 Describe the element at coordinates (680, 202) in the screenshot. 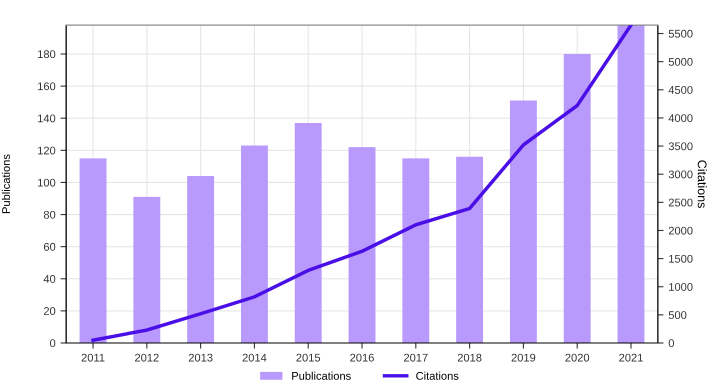

I see `y2-tick-label: 2500` at that location.